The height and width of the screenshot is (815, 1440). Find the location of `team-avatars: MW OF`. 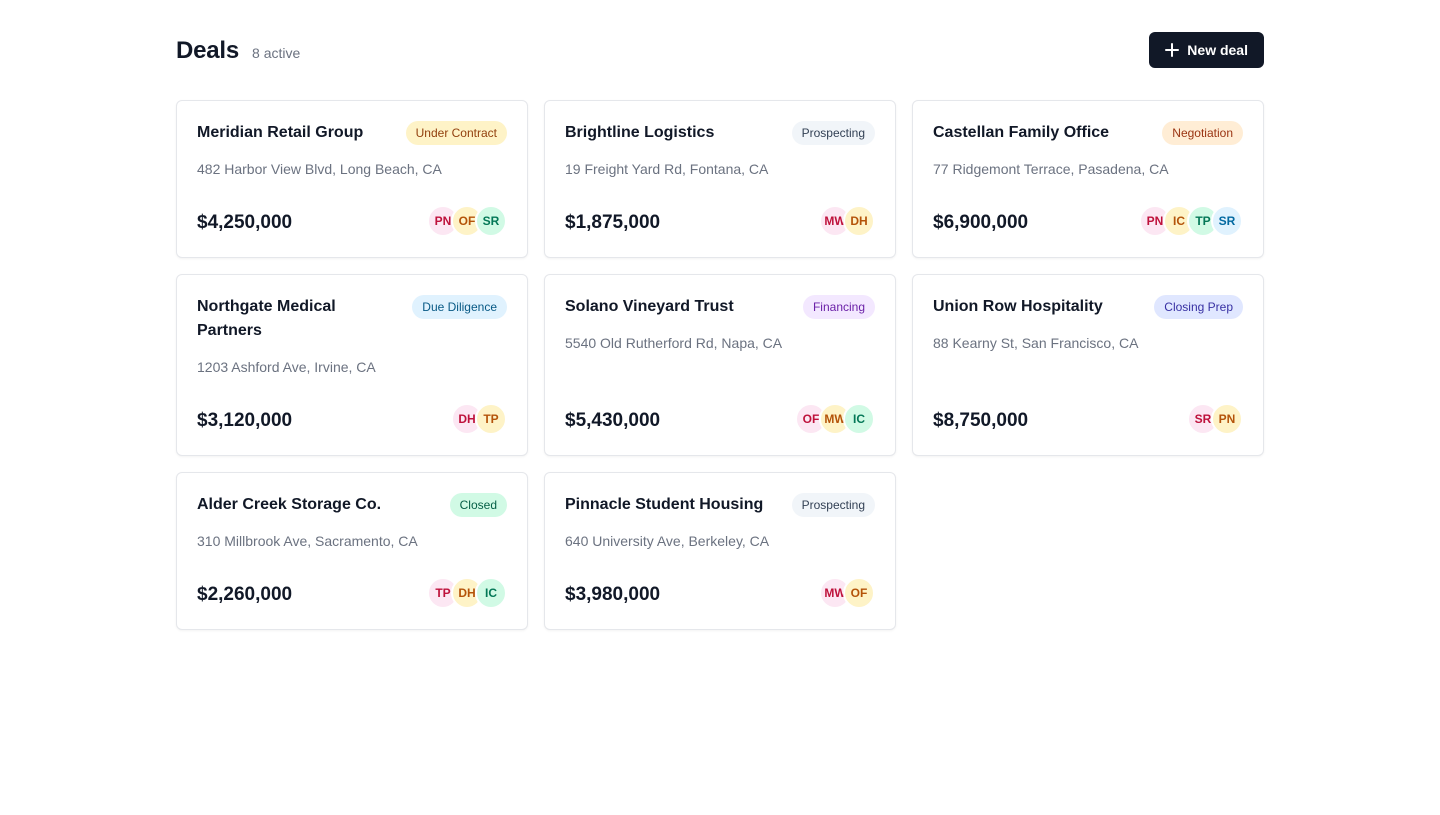

team-avatars: MW OF is located at coordinates (847, 593).